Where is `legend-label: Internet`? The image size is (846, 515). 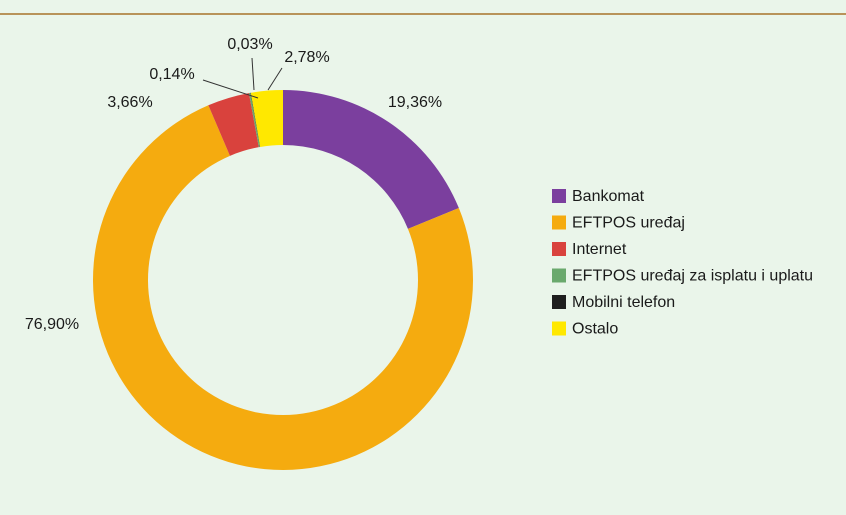 legend-label: Internet is located at coordinates (599, 249).